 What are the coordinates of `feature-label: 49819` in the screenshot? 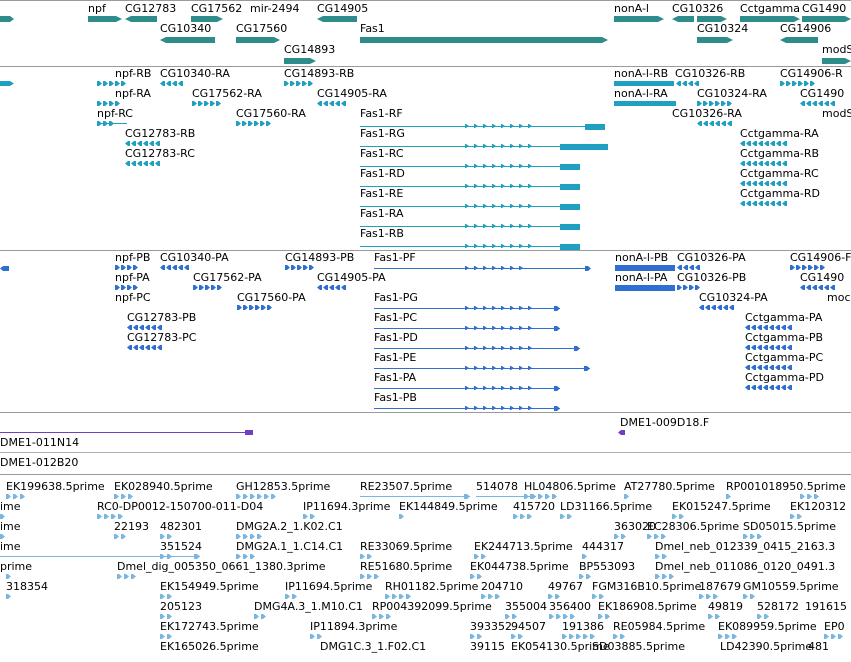 It's located at (725, 606).